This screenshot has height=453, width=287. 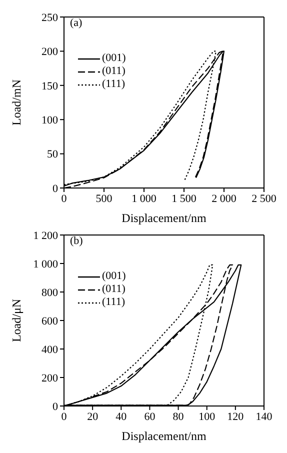 What do you see at coordinates (178, 416) in the screenshot?
I see `x-tick-label: 80` at bounding box center [178, 416].